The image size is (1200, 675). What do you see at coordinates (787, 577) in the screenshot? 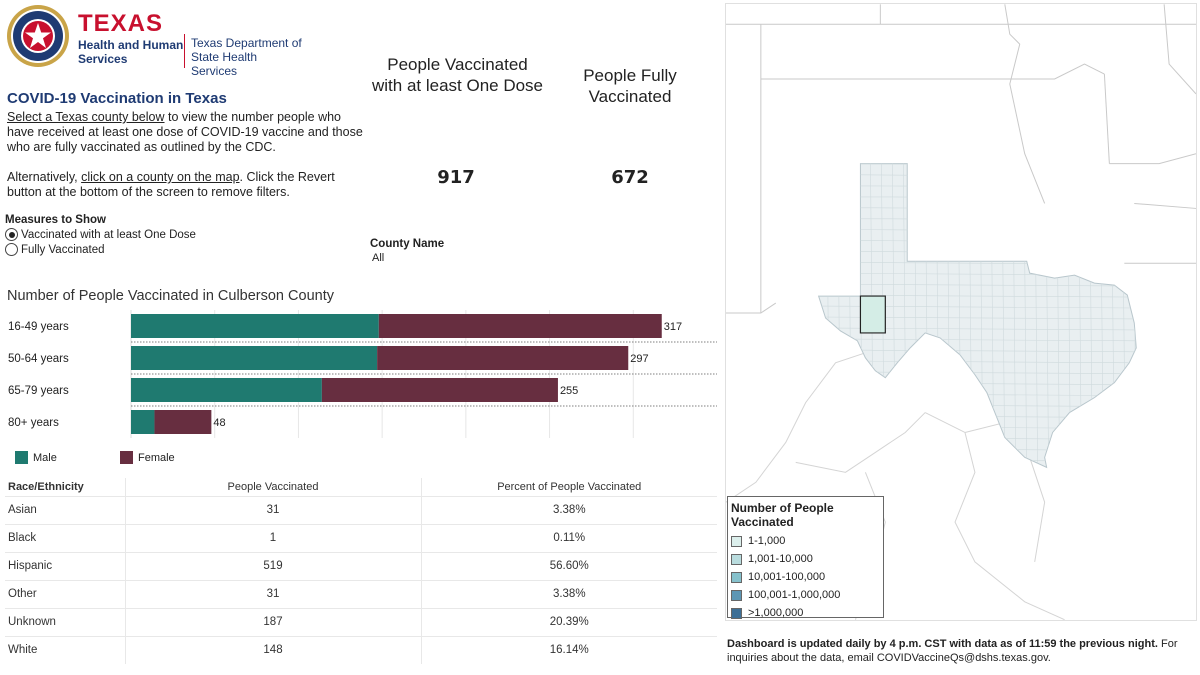
I see `map-legend-label: 10,001-100,000` at bounding box center [787, 577].